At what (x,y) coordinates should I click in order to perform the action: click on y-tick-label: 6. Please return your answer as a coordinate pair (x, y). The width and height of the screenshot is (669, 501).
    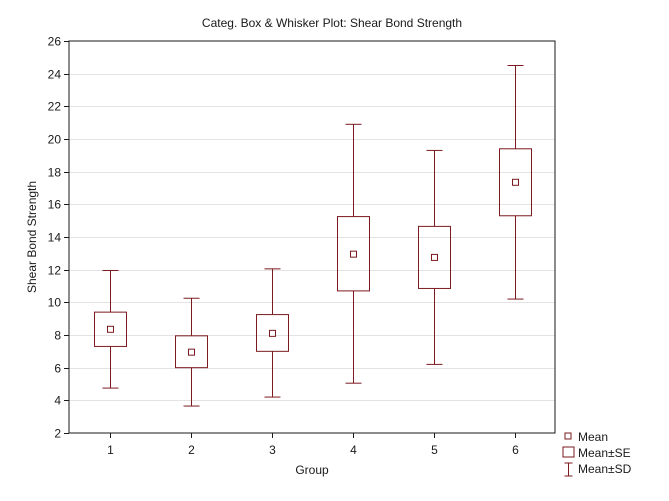
    Looking at the image, I should click on (57, 369).